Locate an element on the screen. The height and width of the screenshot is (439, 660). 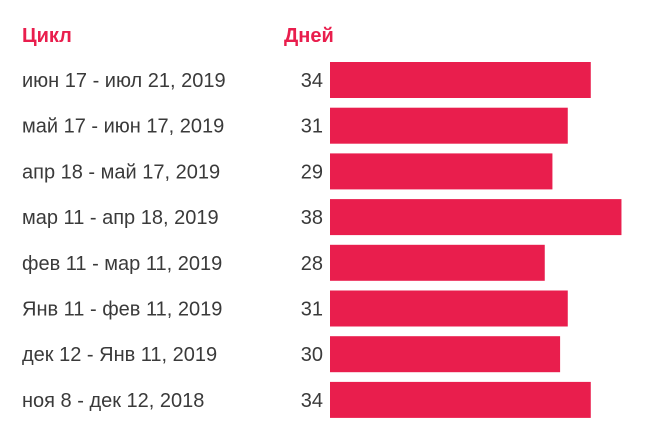
cycle-label: ноя 8 - дек 12, 2018 is located at coordinates (113, 401).